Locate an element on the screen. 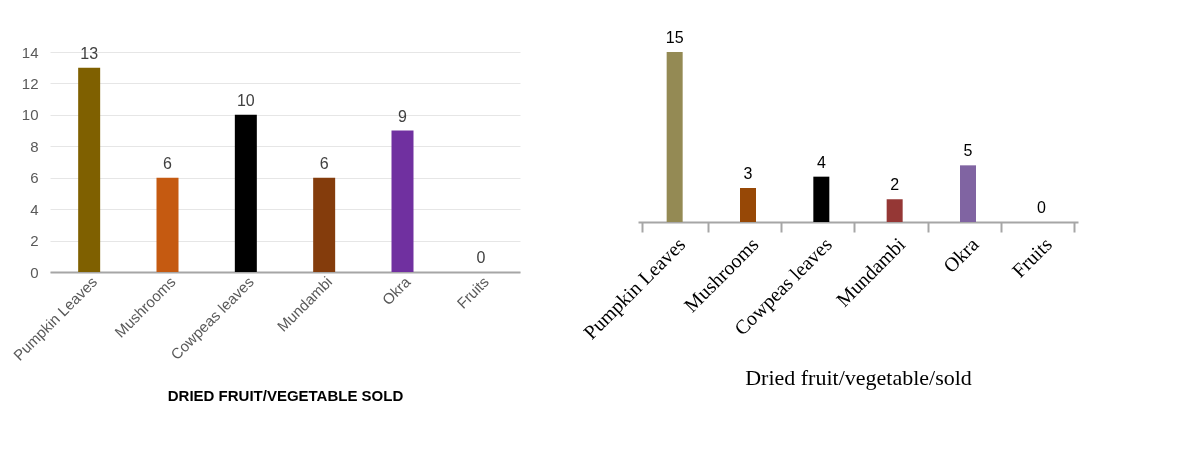 Image resolution: width=1177 pixels, height=473 pixels. data-label: 9 is located at coordinates (403, 116).